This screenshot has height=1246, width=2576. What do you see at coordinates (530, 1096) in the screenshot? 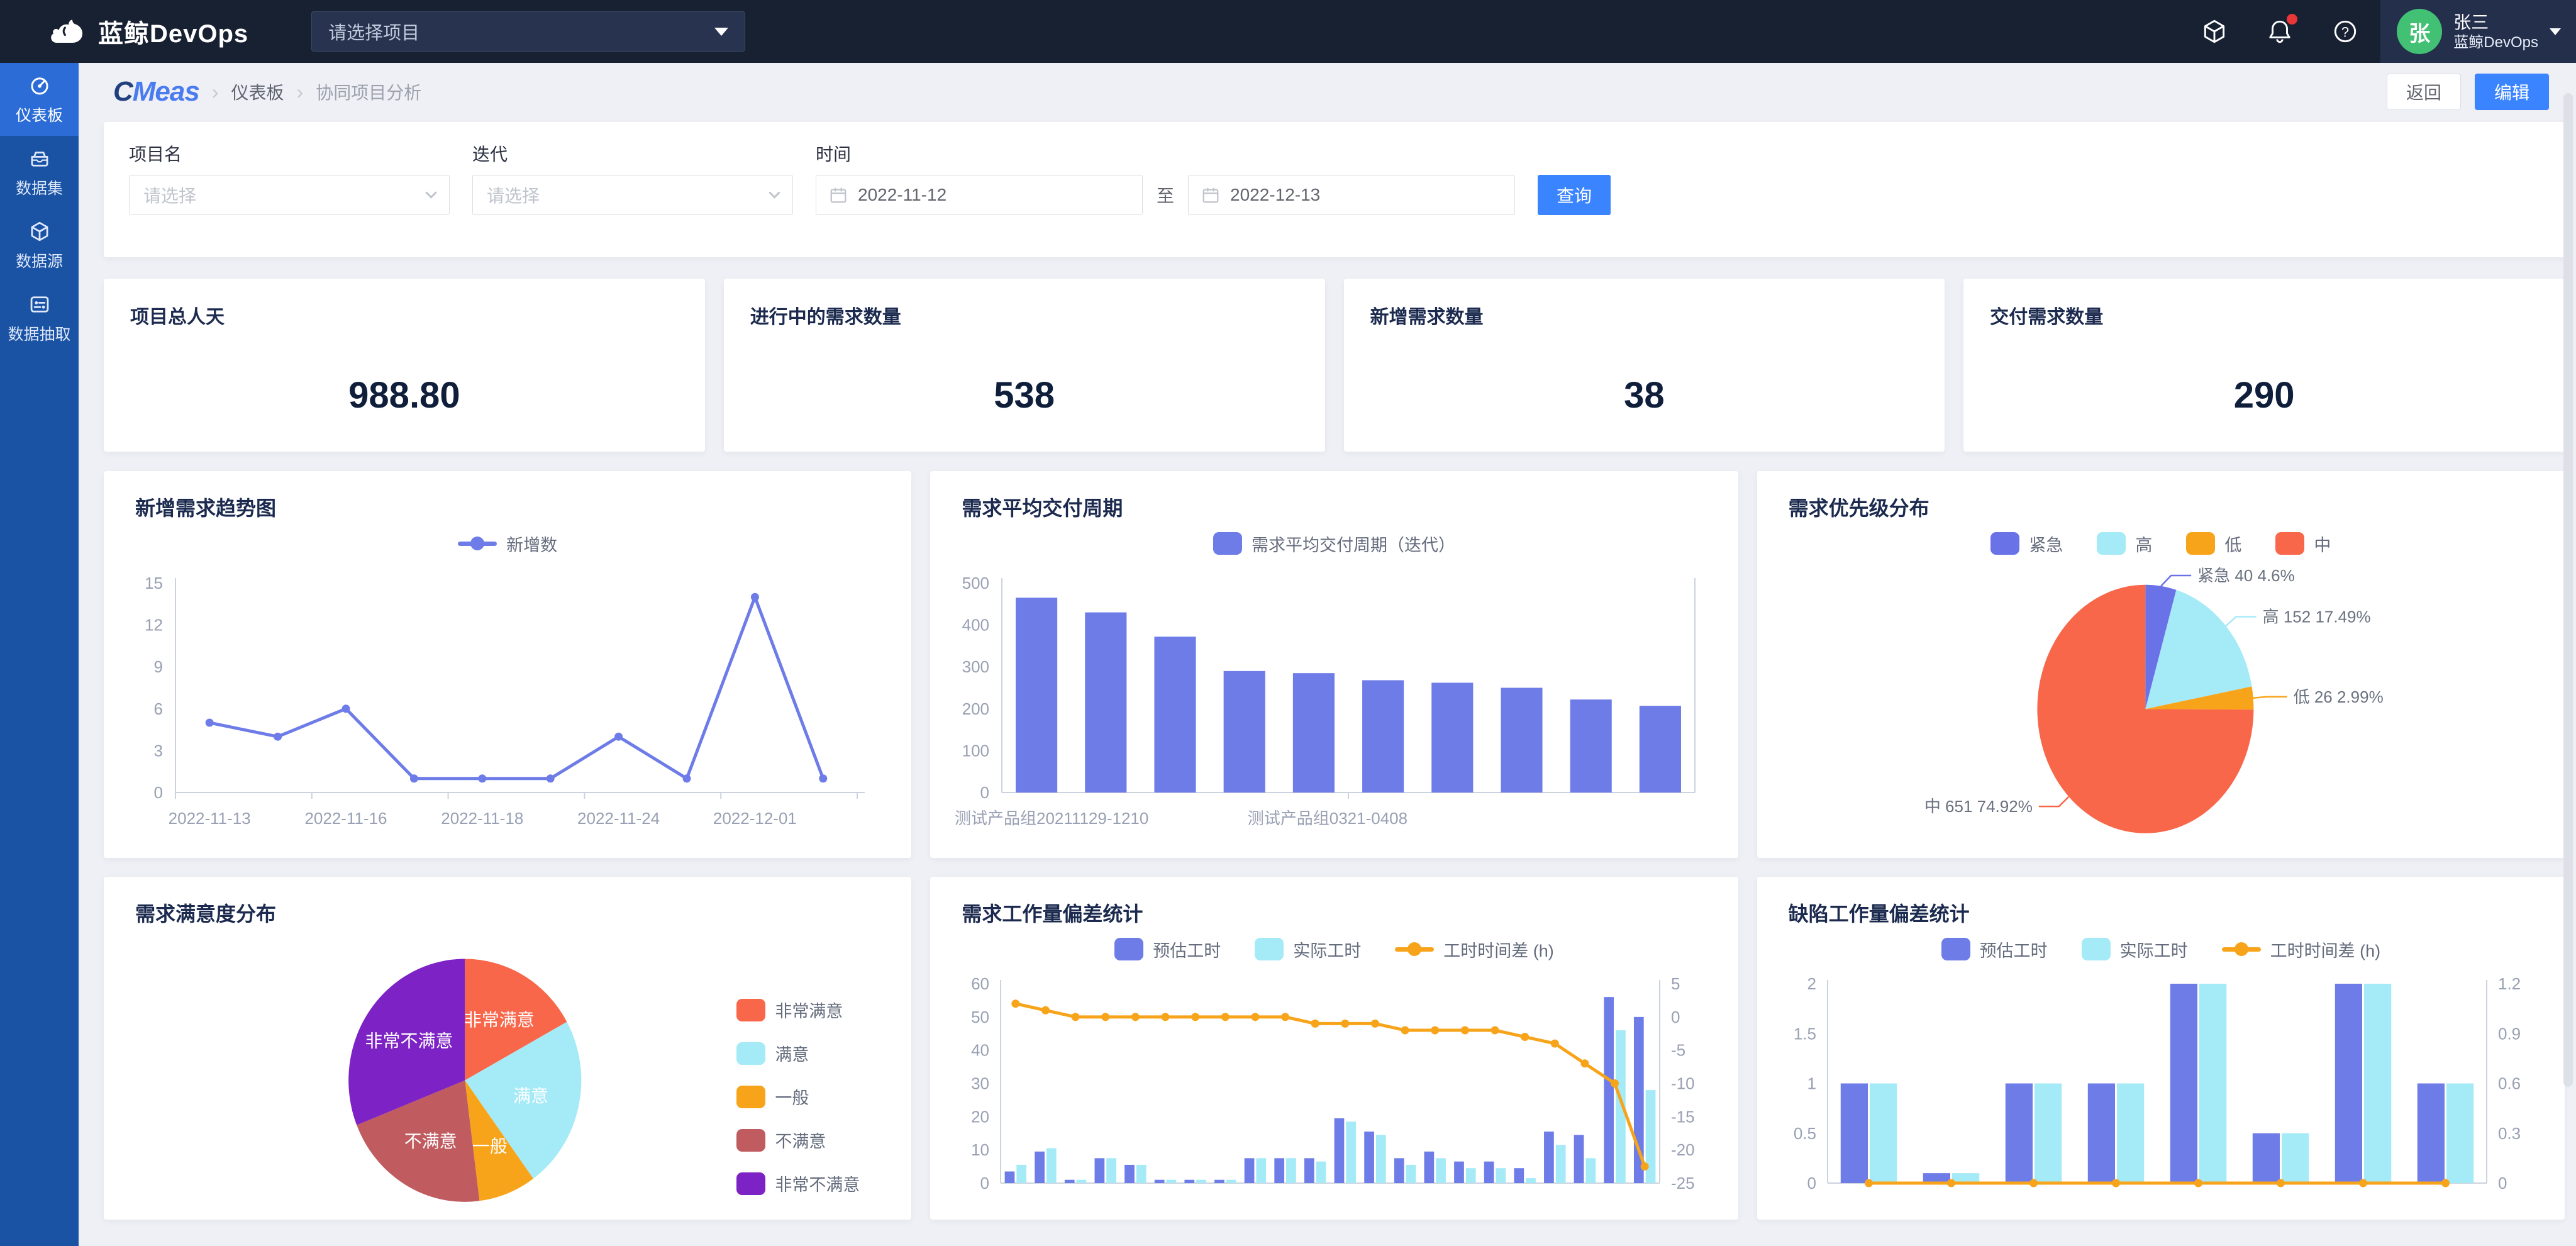
I see `svg-text: 满意` at bounding box center [530, 1096].